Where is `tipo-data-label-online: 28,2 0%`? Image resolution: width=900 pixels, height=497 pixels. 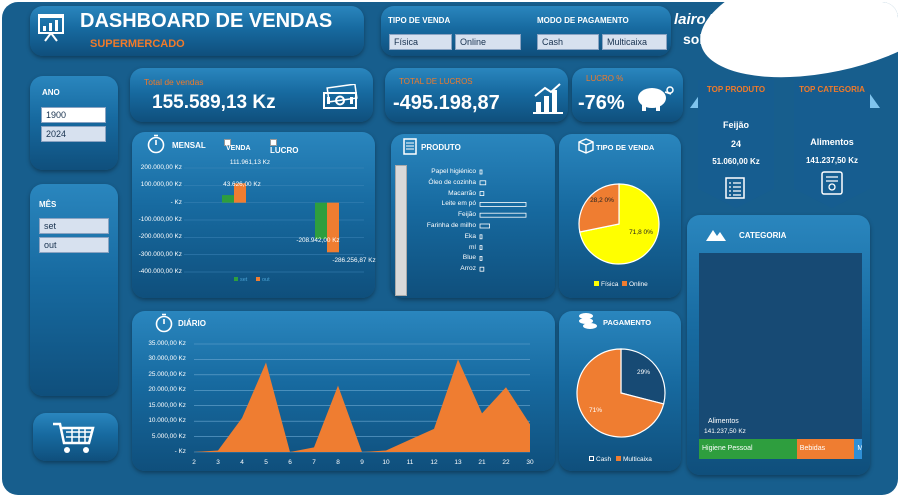
tipo-data-label-online: 28,2 0% is located at coordinates (602, 200).